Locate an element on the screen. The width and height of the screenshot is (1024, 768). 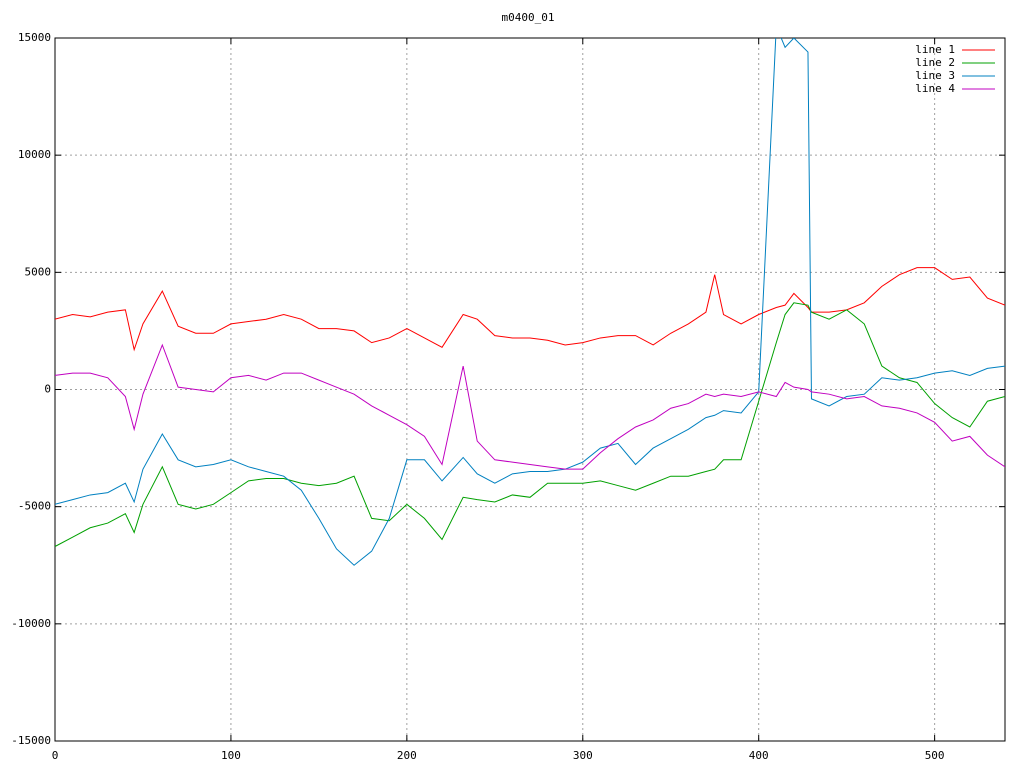
legend-label: line 3 is located at coordinates (935, 75).